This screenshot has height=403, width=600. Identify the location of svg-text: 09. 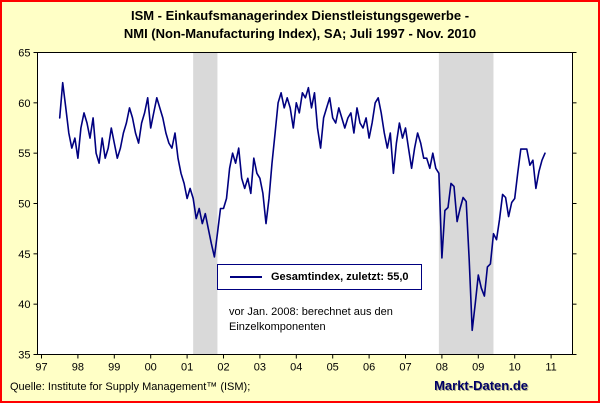
(478, 368).